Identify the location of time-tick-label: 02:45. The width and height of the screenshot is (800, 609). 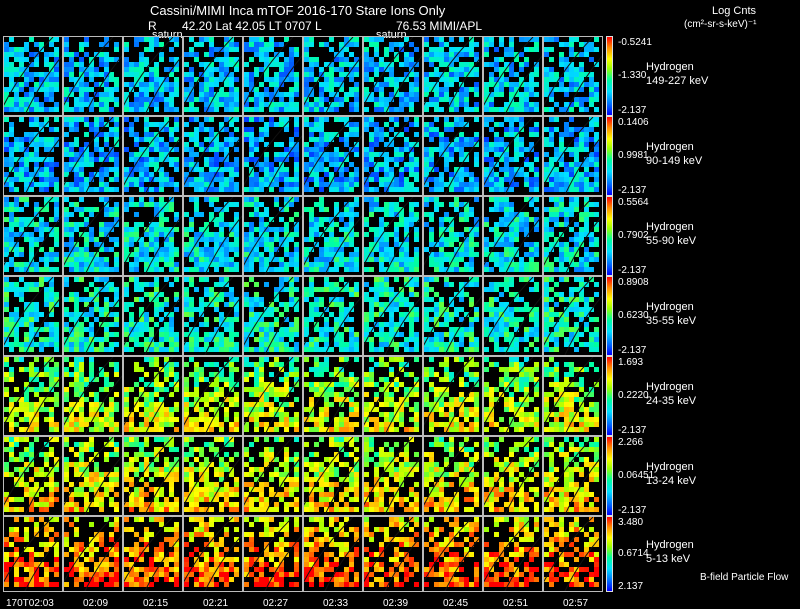
(456, 603).